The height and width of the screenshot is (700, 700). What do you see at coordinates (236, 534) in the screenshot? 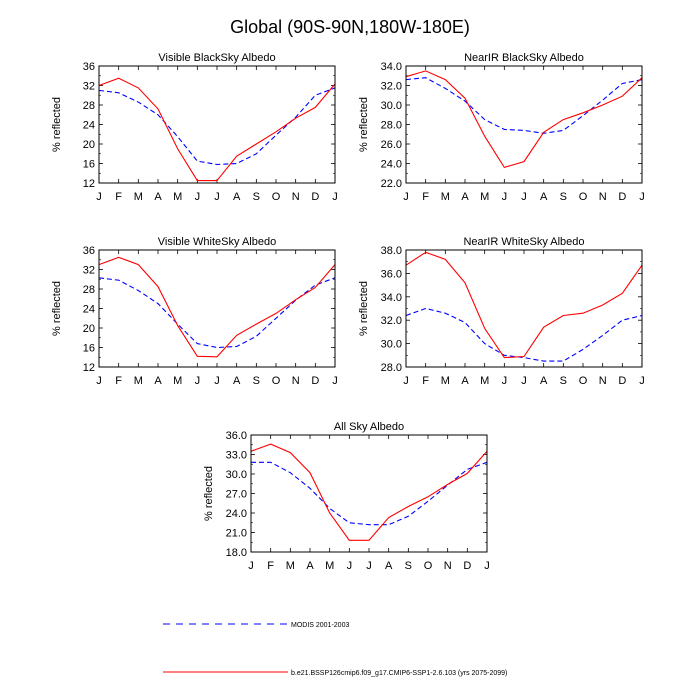
I see `y-tick-label: 21.0` at bounding box center [236, 534].